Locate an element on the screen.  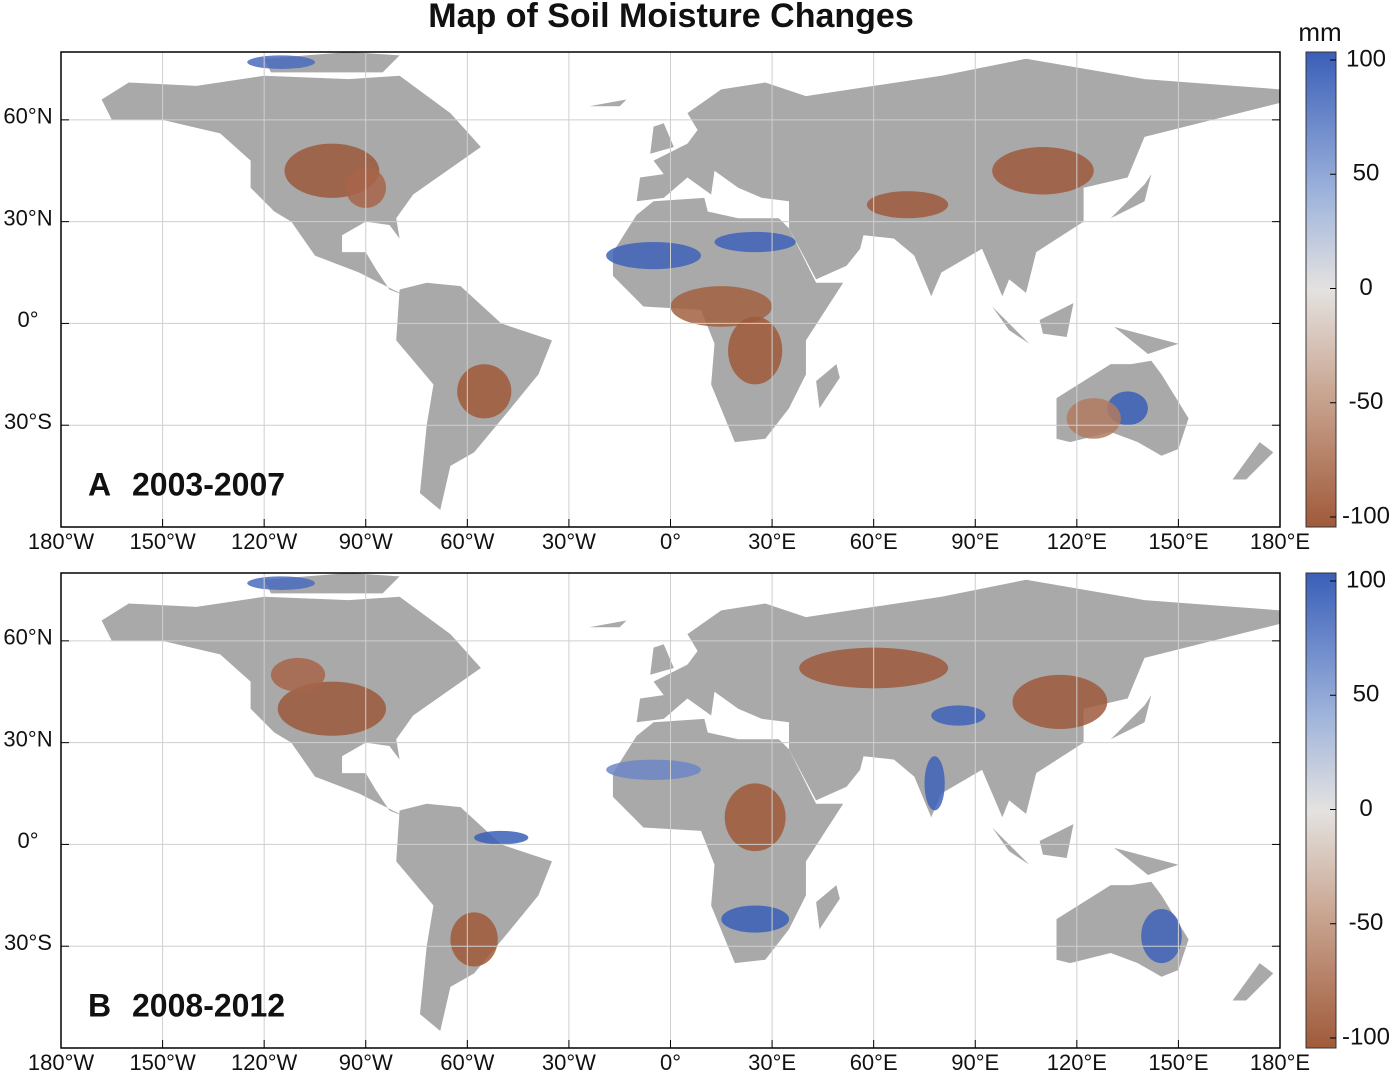
panel-label: B is located at coordinates (99, 1005).